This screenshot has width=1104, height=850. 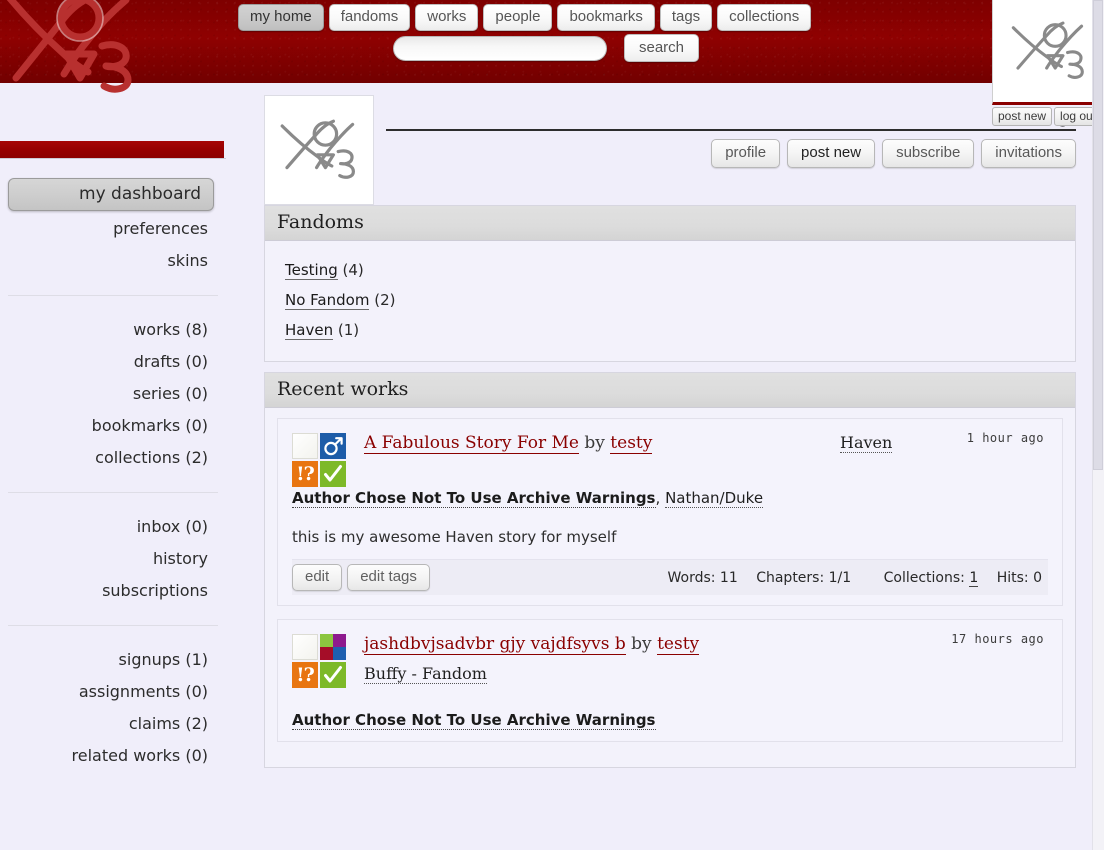 What do you see at coordinates (281, 17) in the screenshot?
I see `nav-my-home: my home` at bounding box center [281, 17].